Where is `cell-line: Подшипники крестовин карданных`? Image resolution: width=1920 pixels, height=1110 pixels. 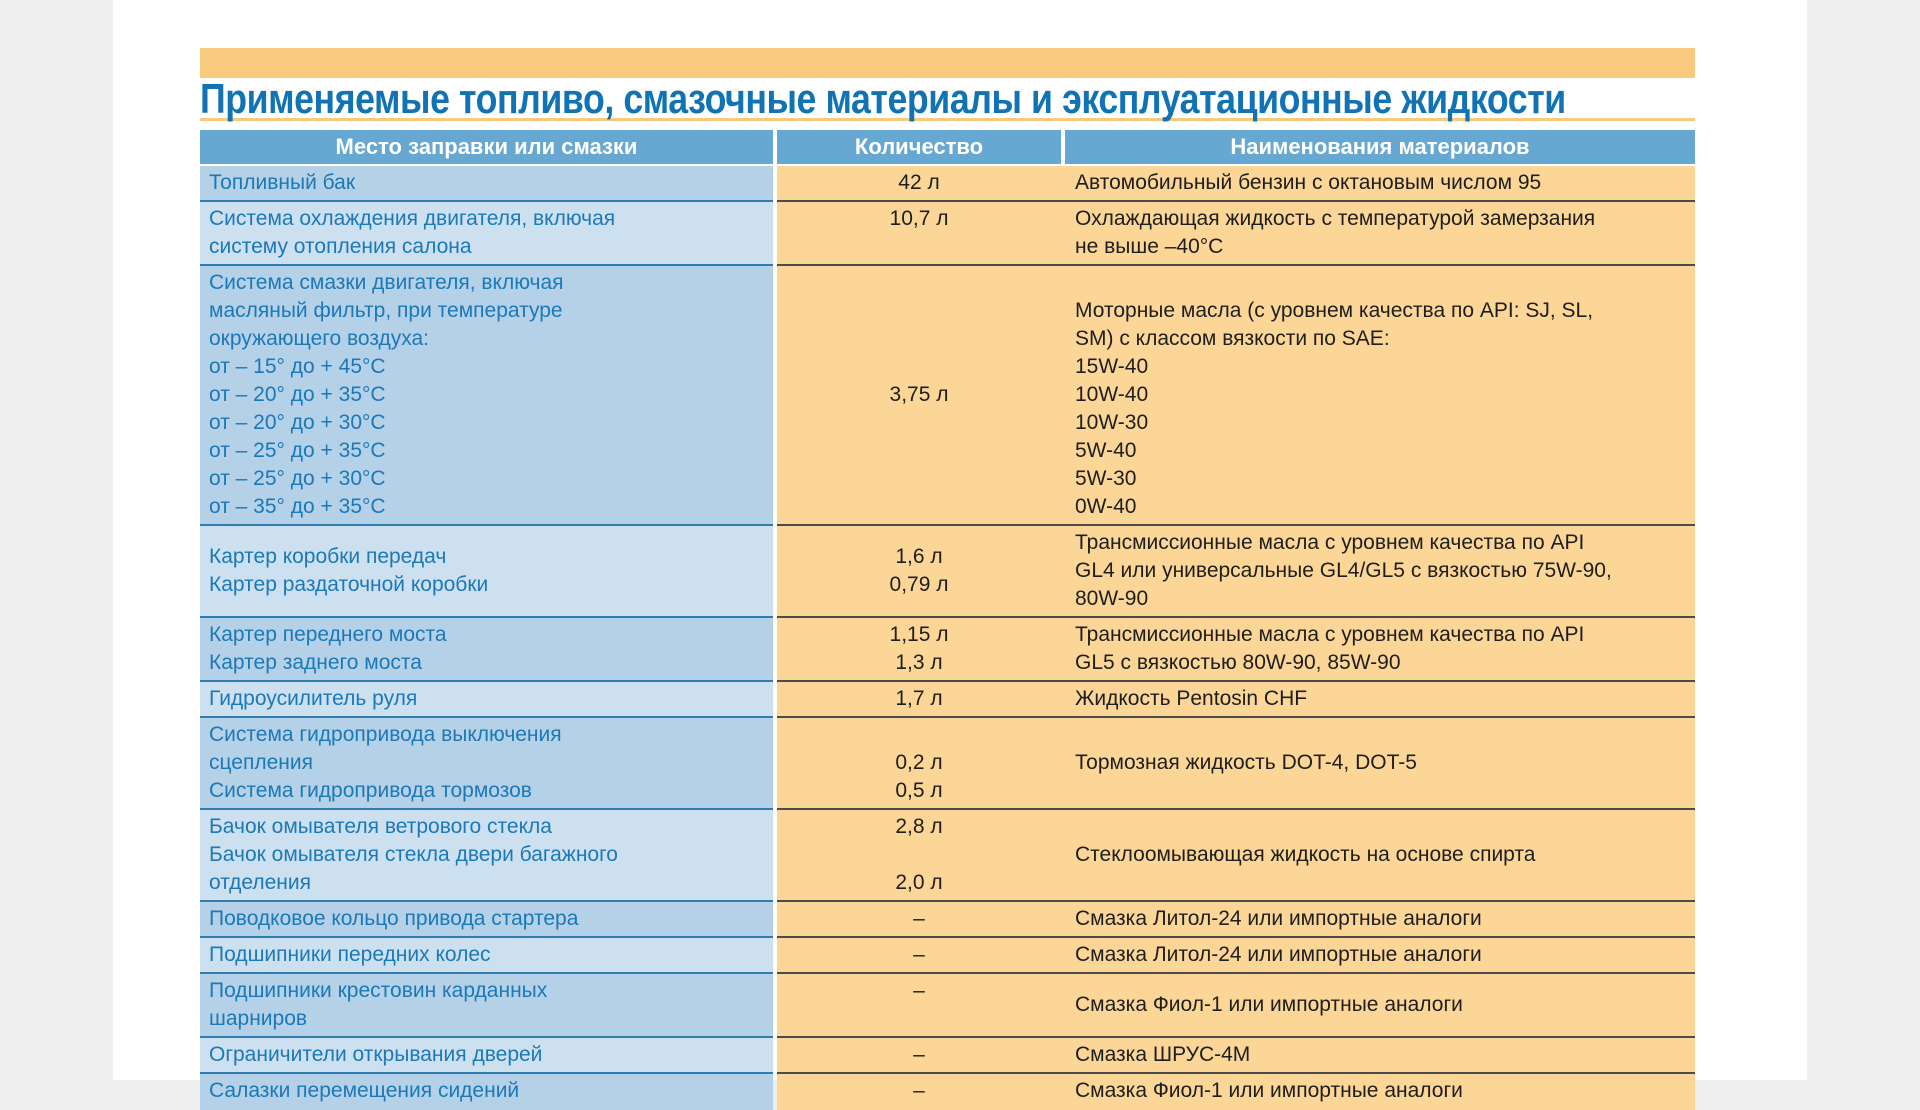
cell-line: Подшипники крестовин карданных is located at coordinates (378, 990).